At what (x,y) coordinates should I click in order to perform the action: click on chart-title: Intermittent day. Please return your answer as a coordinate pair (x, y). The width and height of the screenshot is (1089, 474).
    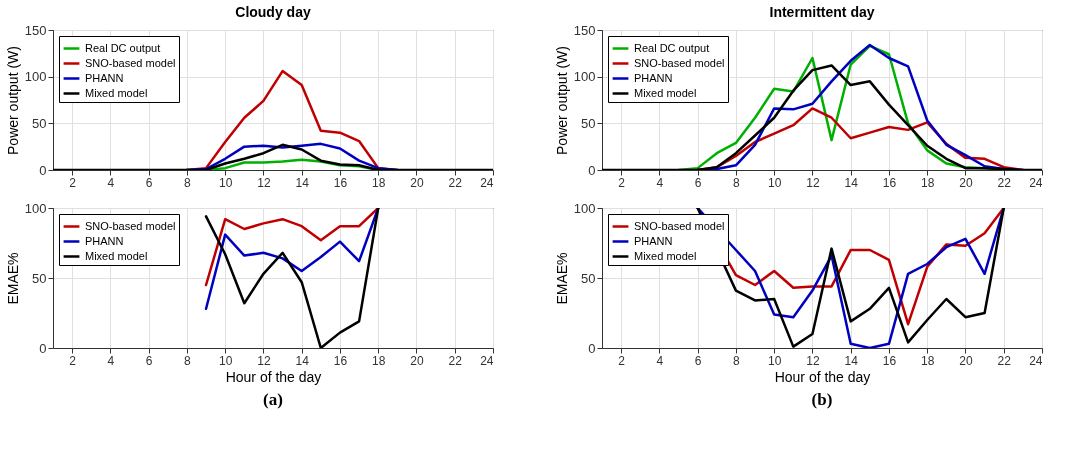
    Looking at the image, I should click on (822, 12).